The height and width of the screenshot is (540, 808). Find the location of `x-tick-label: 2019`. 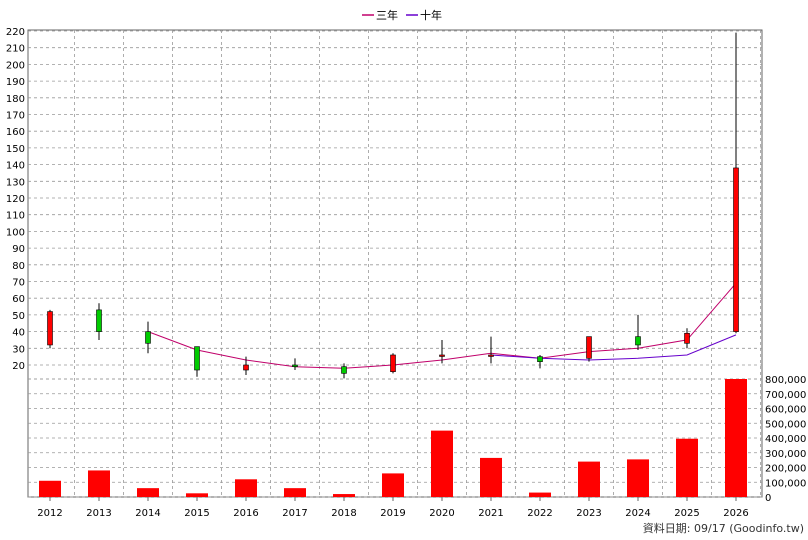

x-tick-label: 2019 is located at coordinates (392, 513).